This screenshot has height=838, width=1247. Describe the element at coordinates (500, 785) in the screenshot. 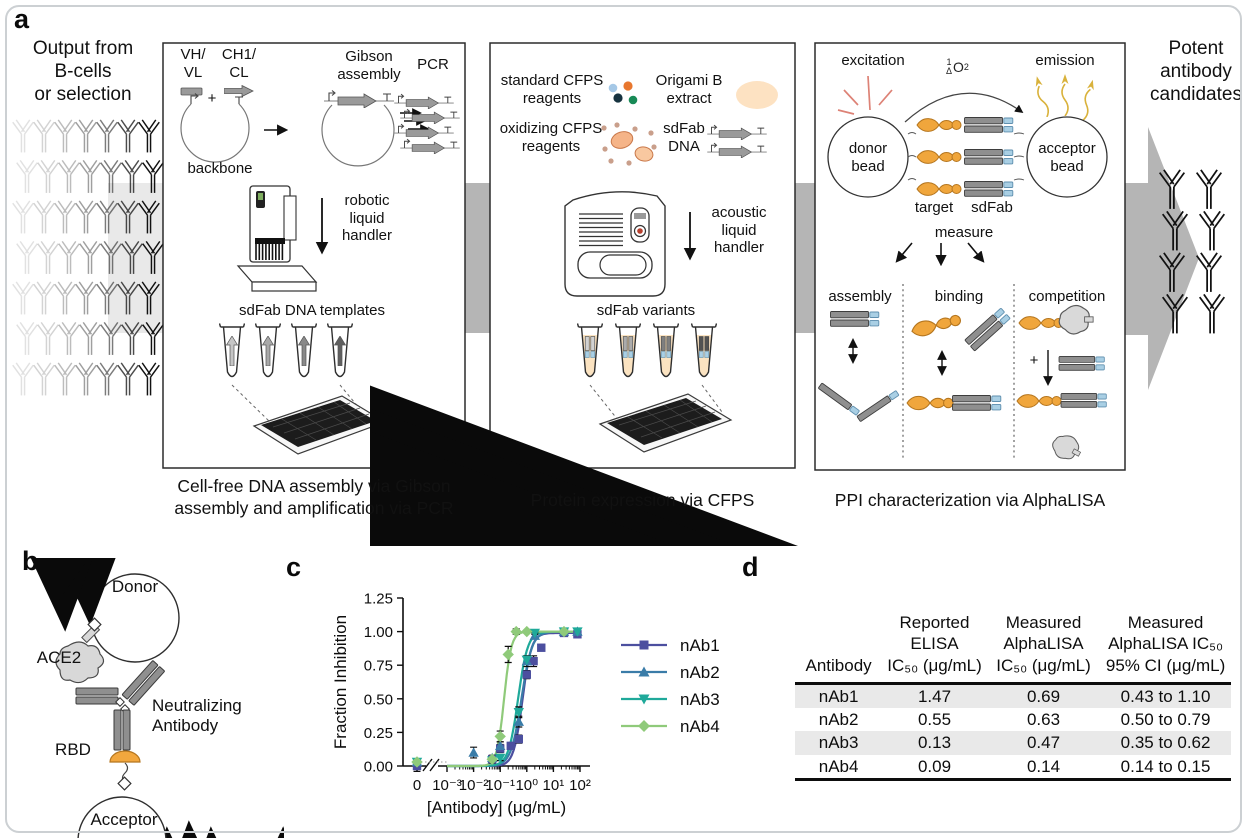

I see `x-tick-label: 10⁻¹` at that location.